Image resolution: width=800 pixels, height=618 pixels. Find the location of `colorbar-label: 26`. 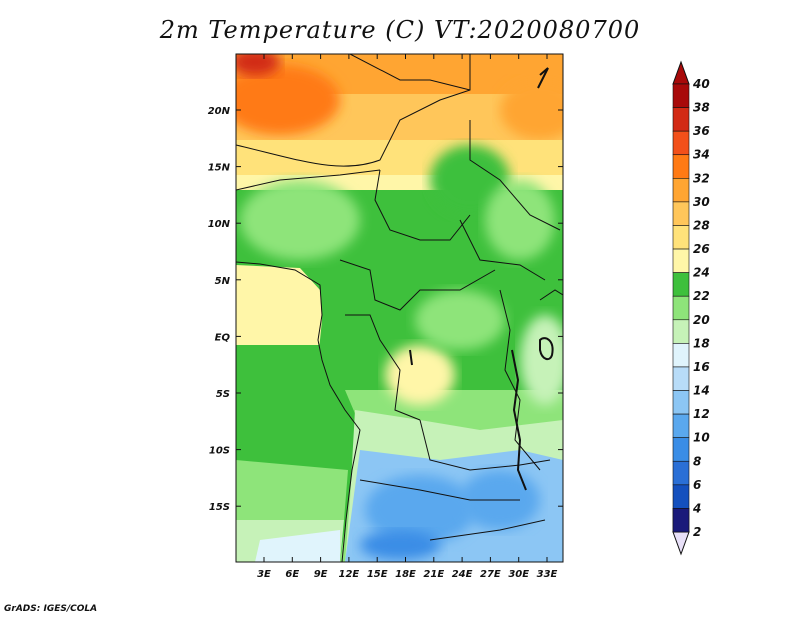

colorbar-label: 26 is located at coordinates (701, 249).